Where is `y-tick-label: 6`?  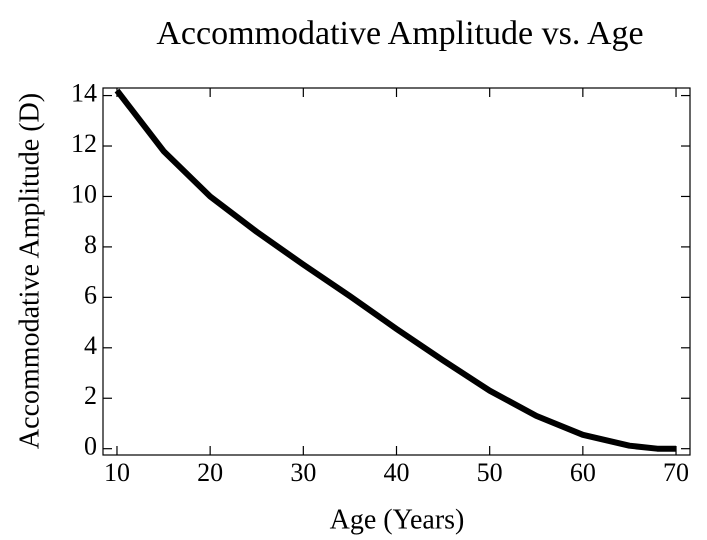
y-tick-label: 6 is located at coordinates (90, 294).